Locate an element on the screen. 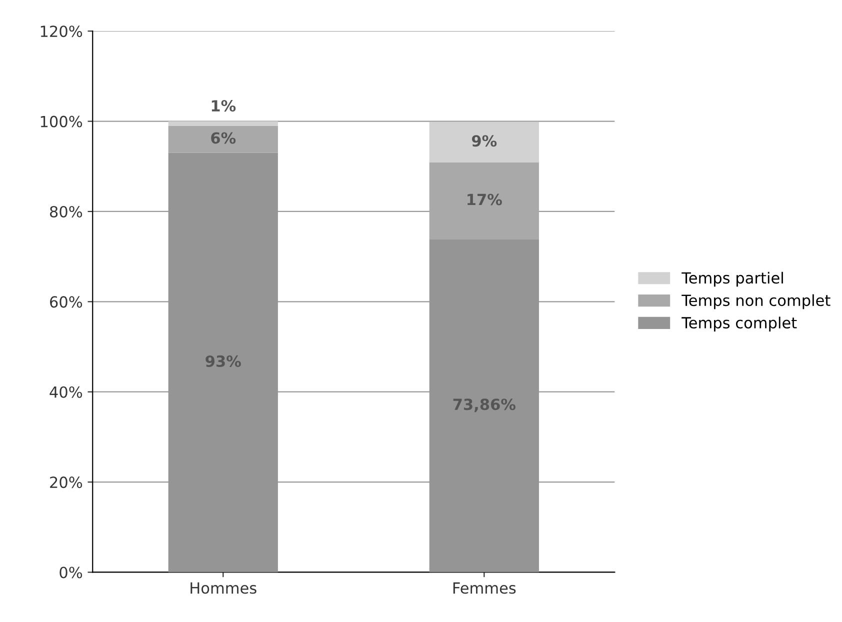 This screenshot has width=842, height=622. data-label: 17% is located at coordinates (485, 200).